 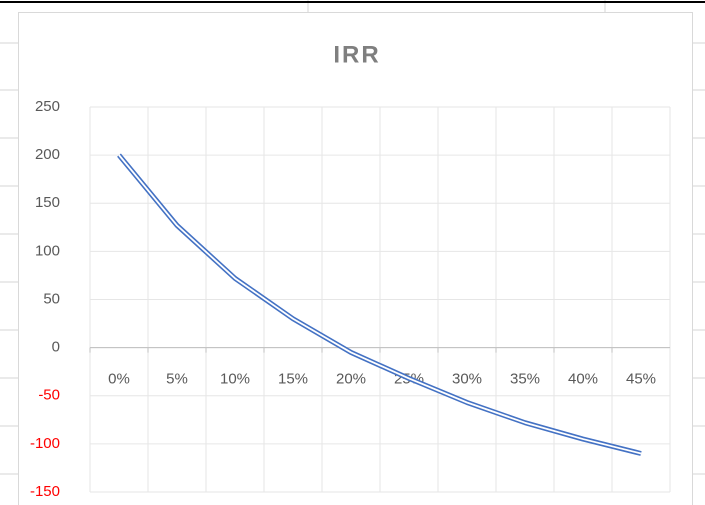 I want to click on y-tick-label: 250, so click(x=47, y=106).